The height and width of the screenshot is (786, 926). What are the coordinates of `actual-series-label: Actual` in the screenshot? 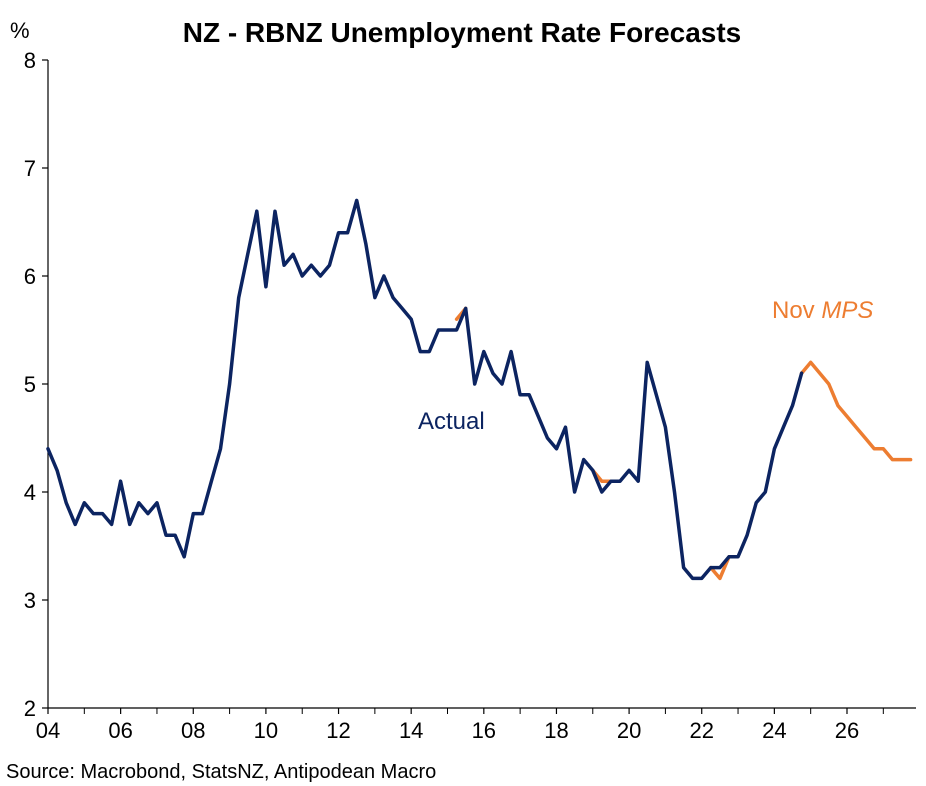 It's located at (451, 421).